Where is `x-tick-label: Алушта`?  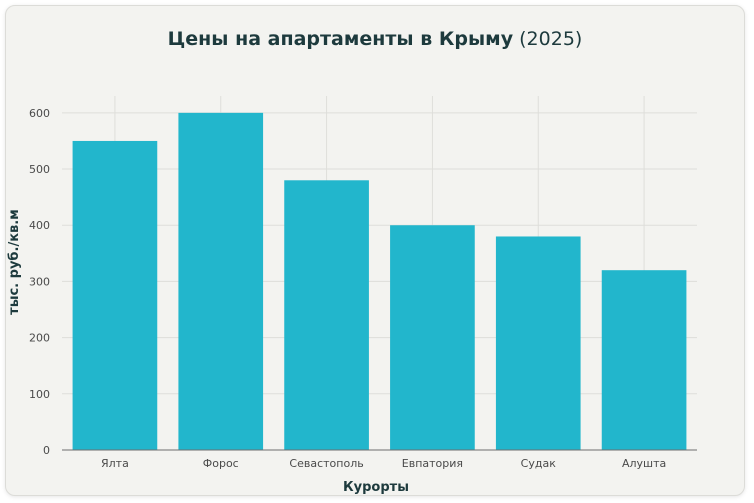 x-tick-label: Алушта is located at coordinates (644, 463).